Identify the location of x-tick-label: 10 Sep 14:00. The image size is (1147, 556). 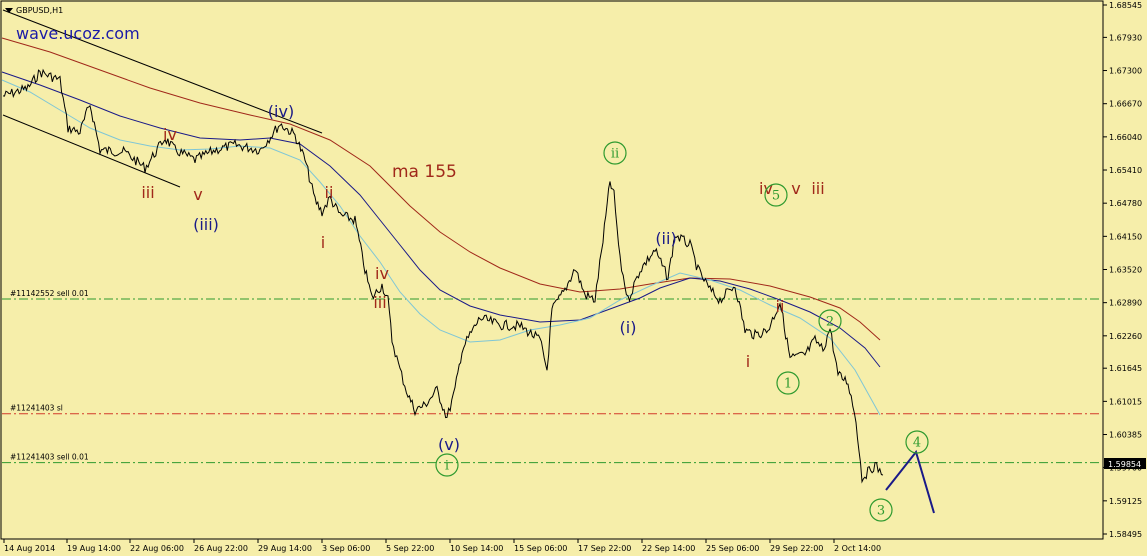
(476, 548).